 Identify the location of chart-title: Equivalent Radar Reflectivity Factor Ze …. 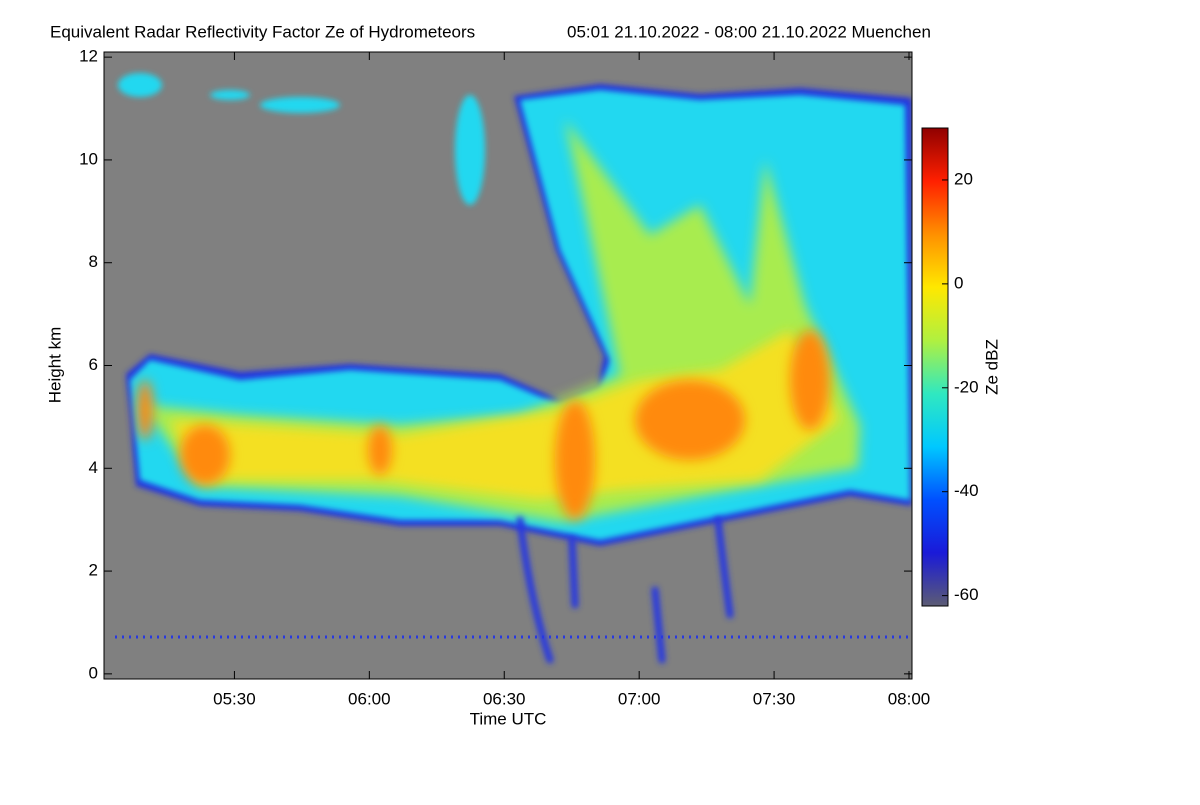
(262, 31).